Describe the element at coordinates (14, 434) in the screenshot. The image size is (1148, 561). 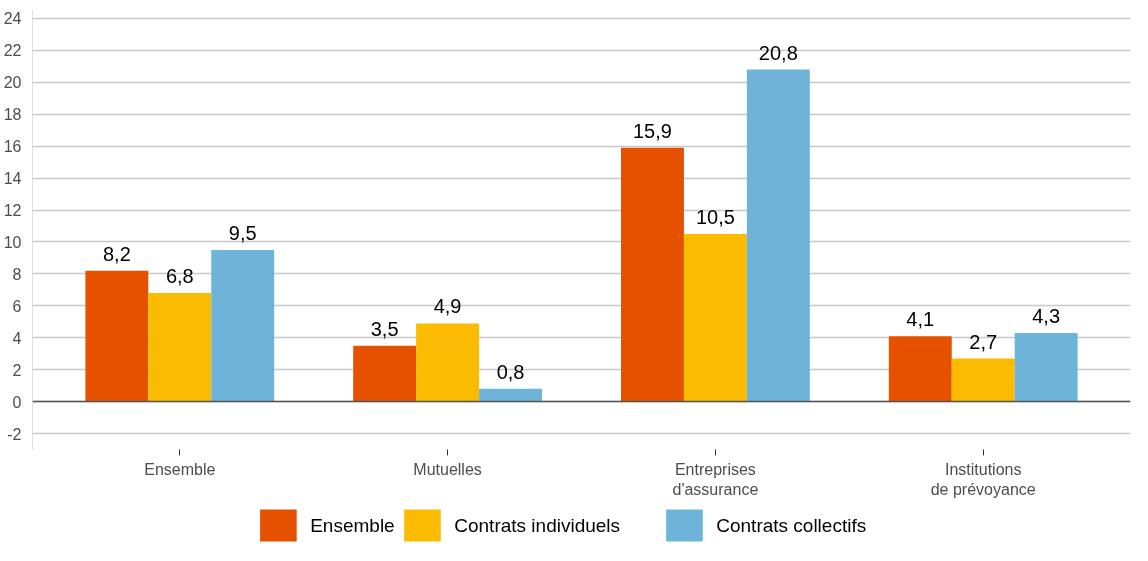
I see `y-tick-label: -2` at that location.